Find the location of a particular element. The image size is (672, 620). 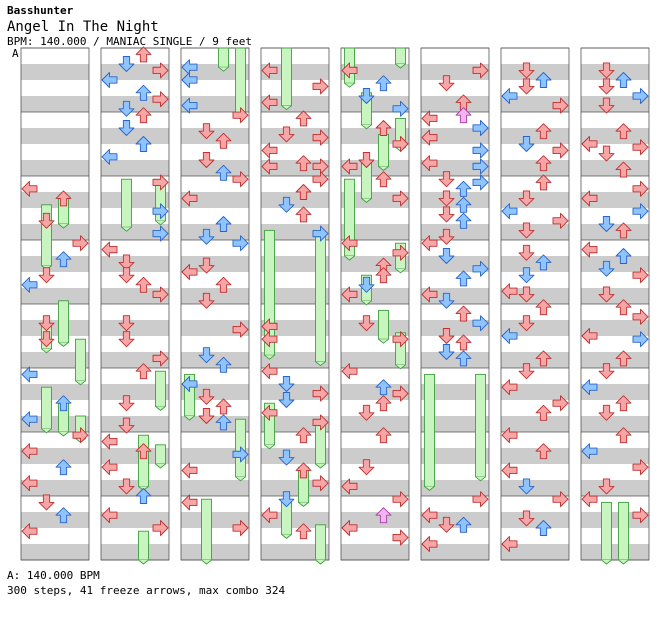

bpm-summary: A: 140.000 BPM is located at coordinates (53, 575).